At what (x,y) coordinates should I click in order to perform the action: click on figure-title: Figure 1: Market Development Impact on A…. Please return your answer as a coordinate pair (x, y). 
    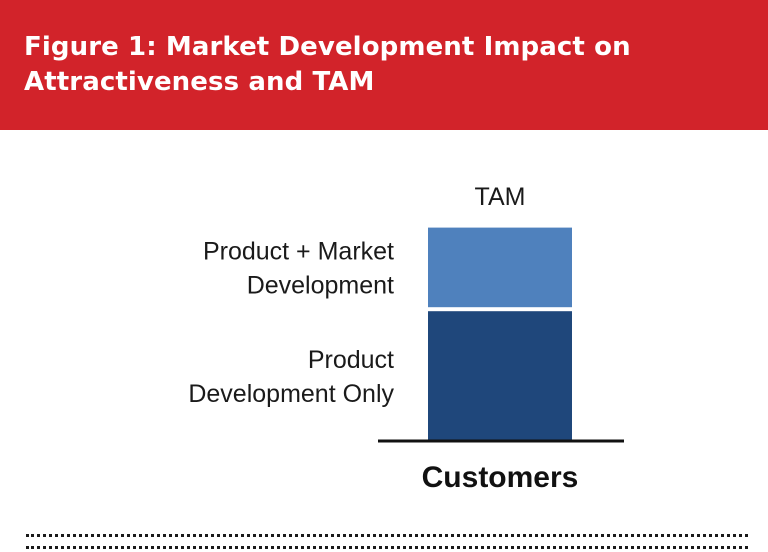
    Looking at the image, I should click on (327, 64).